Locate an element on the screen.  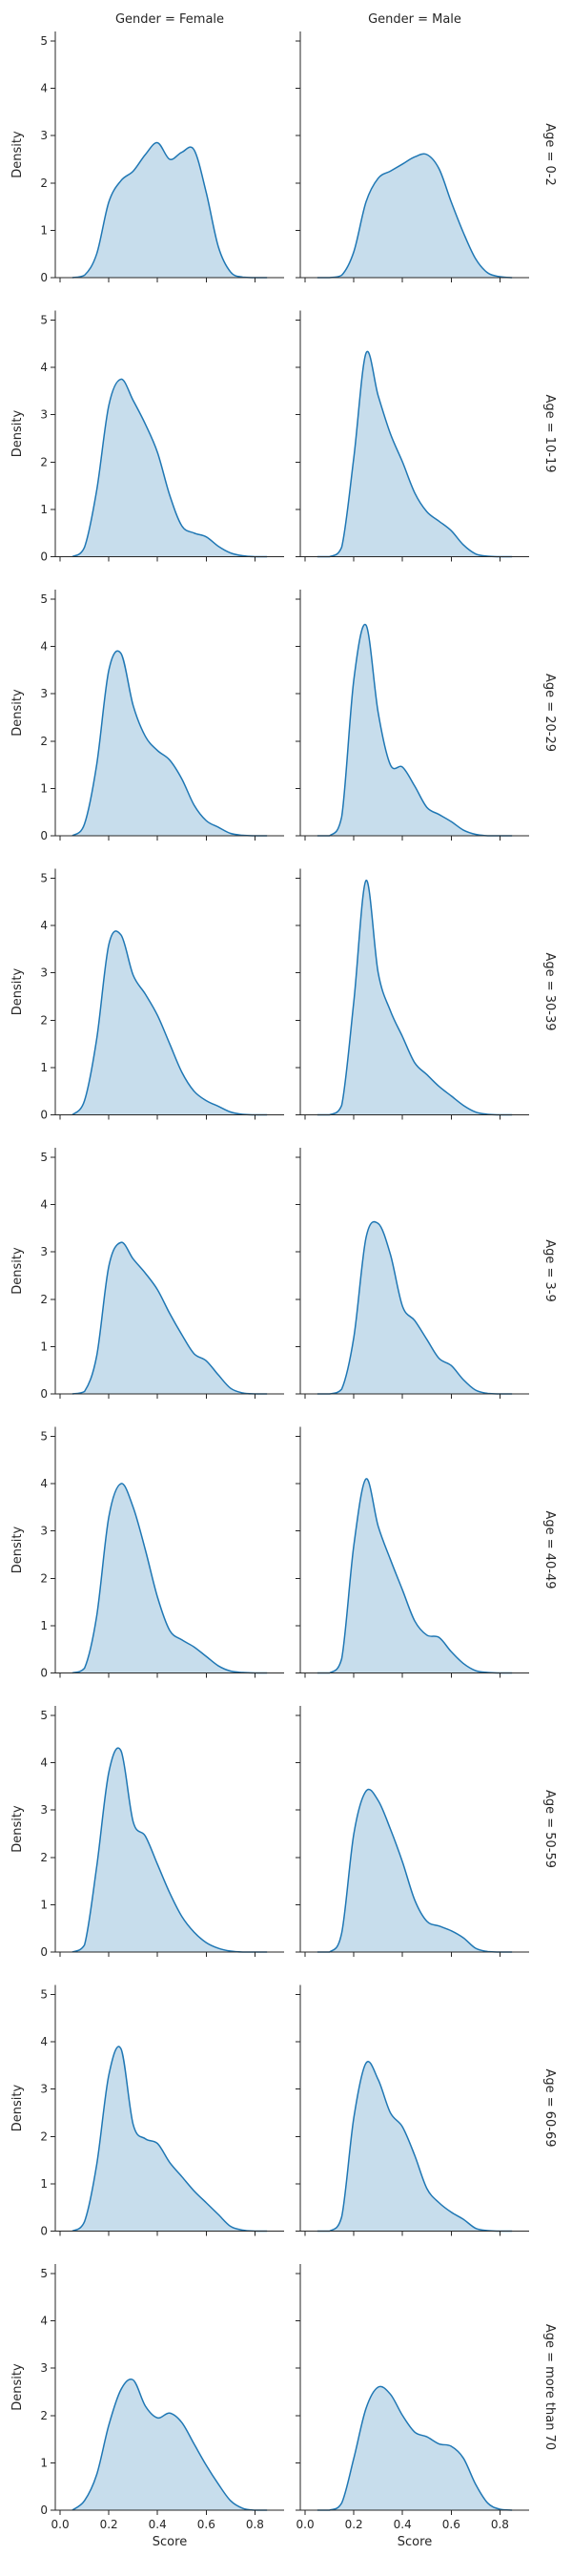
facet-panel-age-50-59-gender-male is located at coordinates (412, 1831).